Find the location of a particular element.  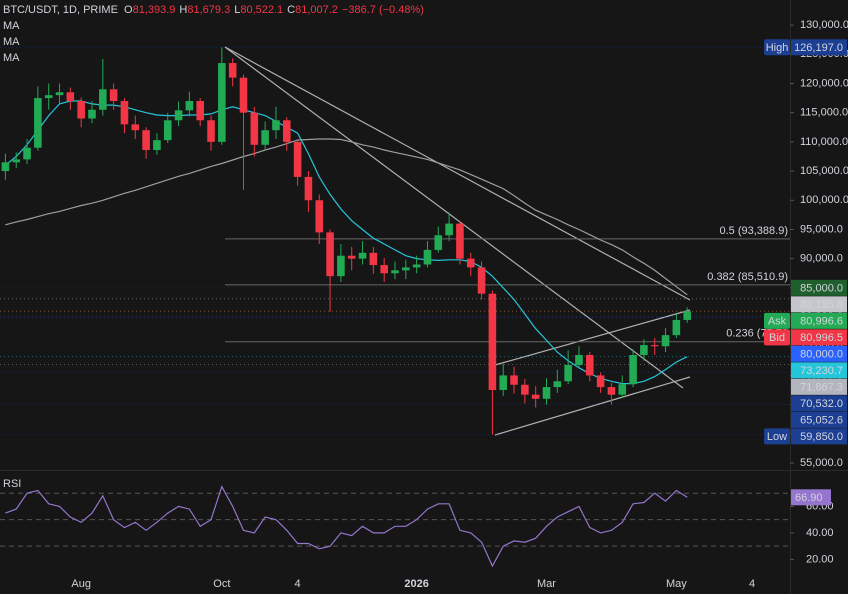

price-tag-name: Ask is located at coordinates (777, 322).